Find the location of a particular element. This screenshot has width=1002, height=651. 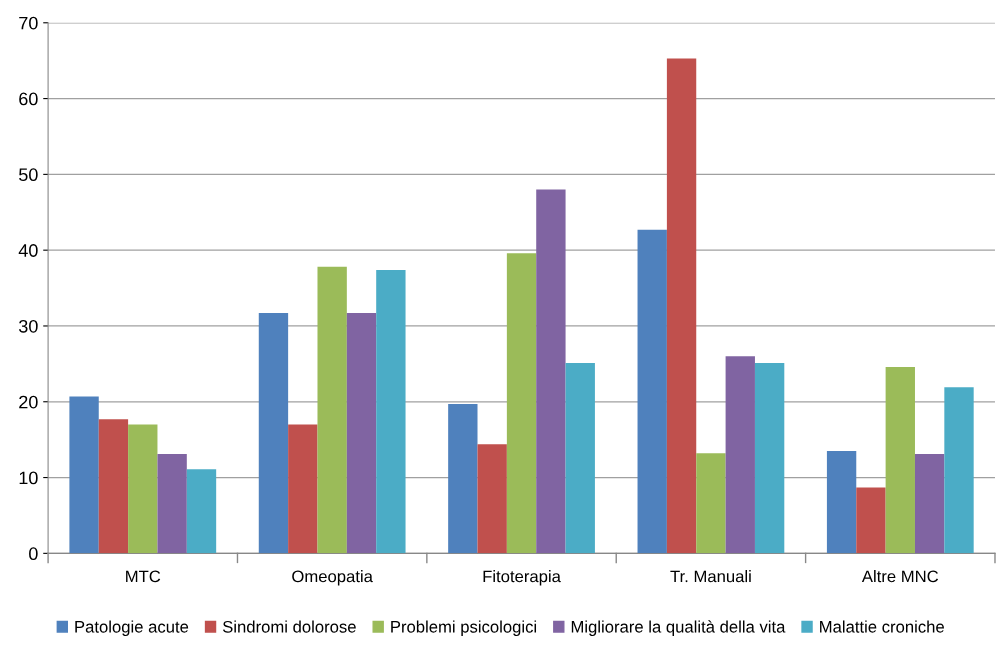

x-tick-label: MTC is located at coordinates (143, 576).